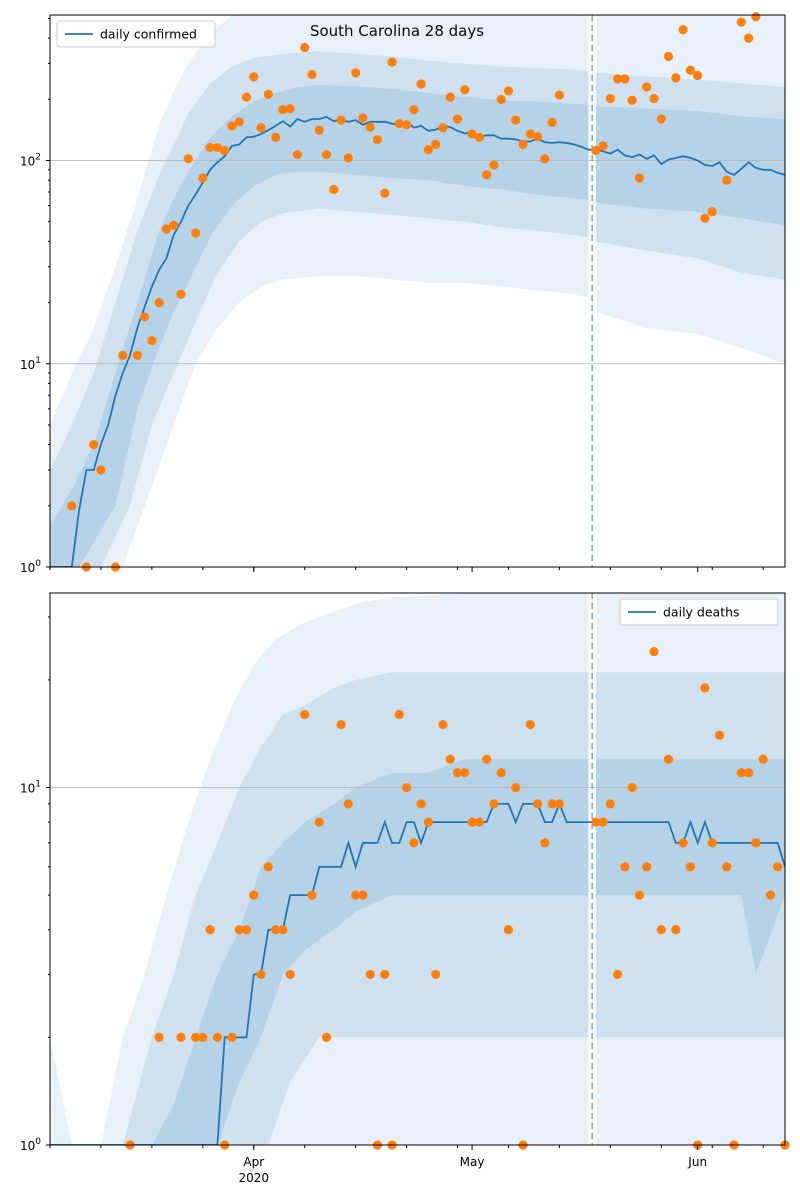  I want to click on legend-box, so click(699, 612).